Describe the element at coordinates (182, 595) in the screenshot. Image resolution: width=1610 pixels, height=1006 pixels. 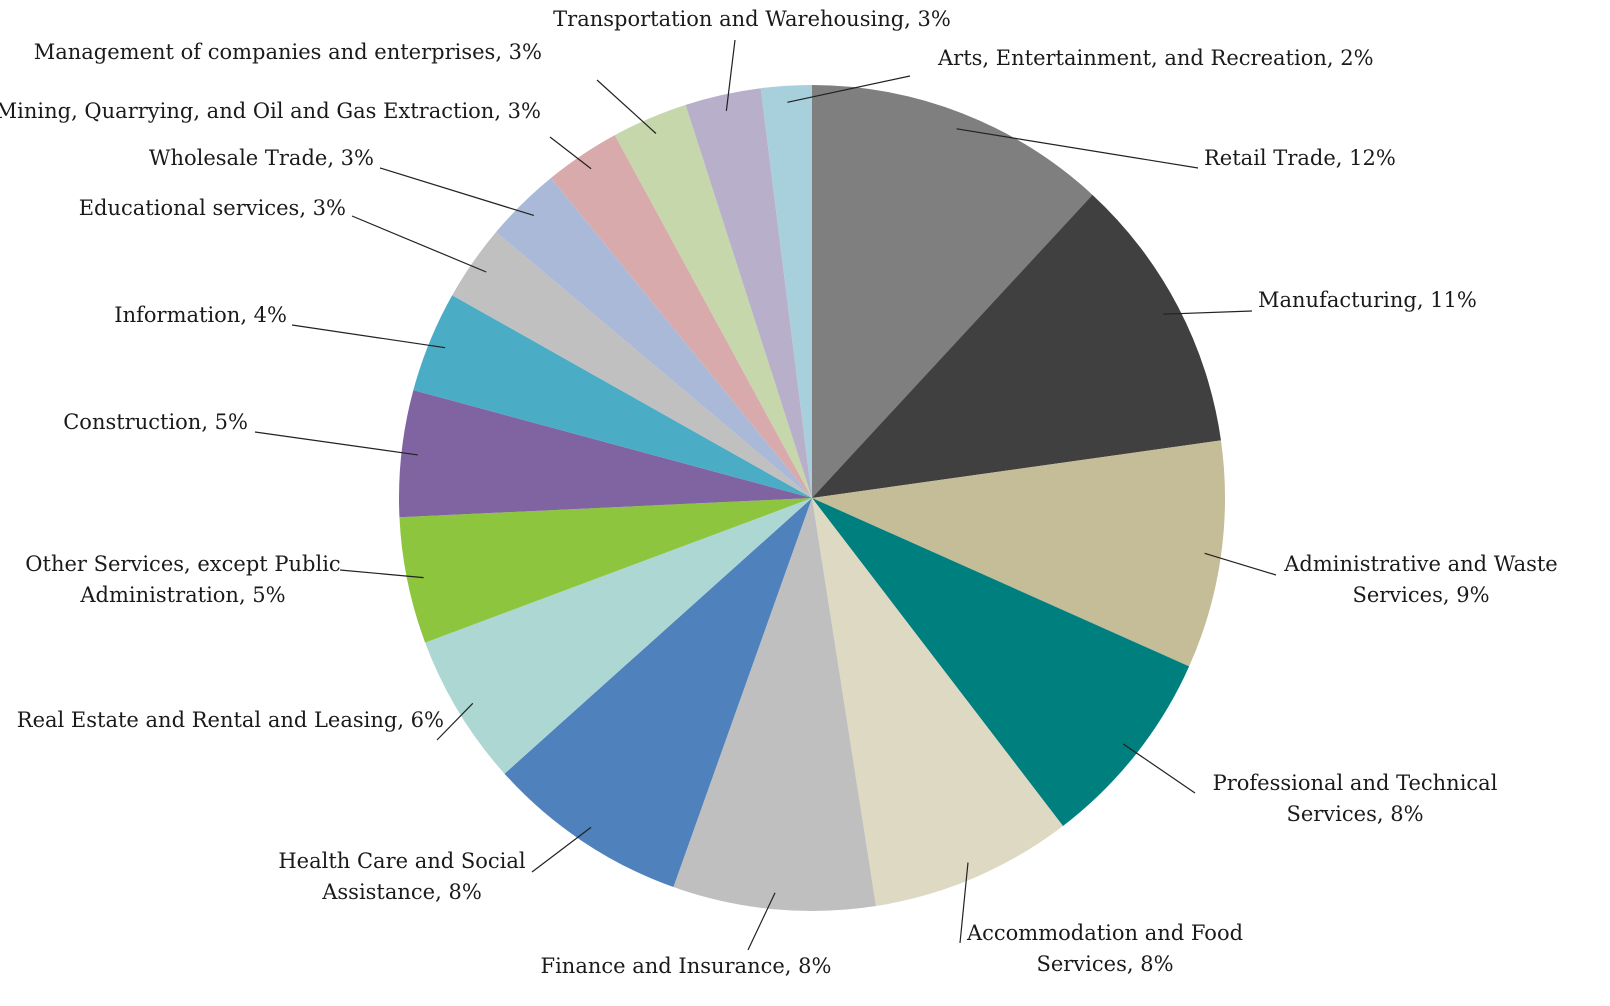
I see `slice-label-line: Administration, 5%` at that location.